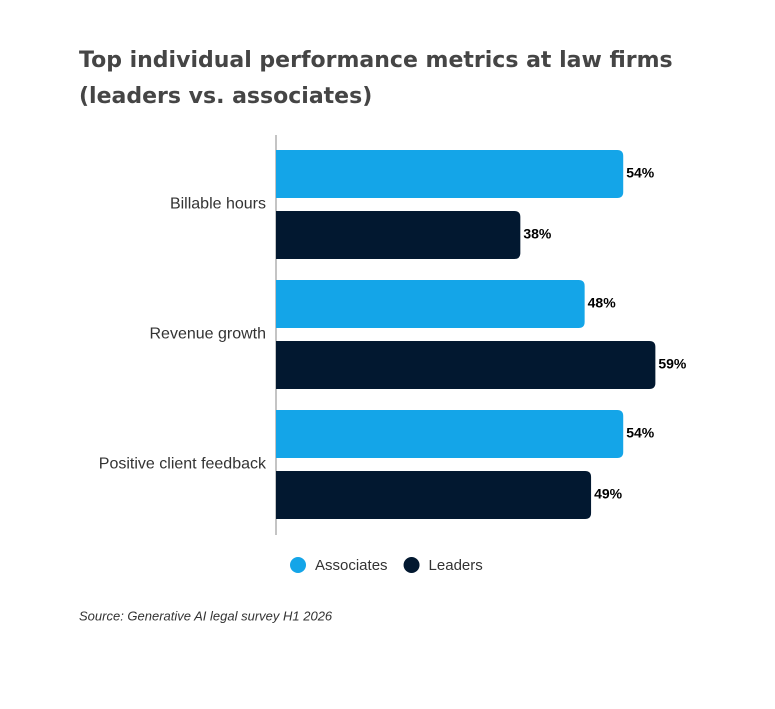  Describe the element at coordinates (218, 204) in the screenshot. I see `category-label: Billable hours` at that location.